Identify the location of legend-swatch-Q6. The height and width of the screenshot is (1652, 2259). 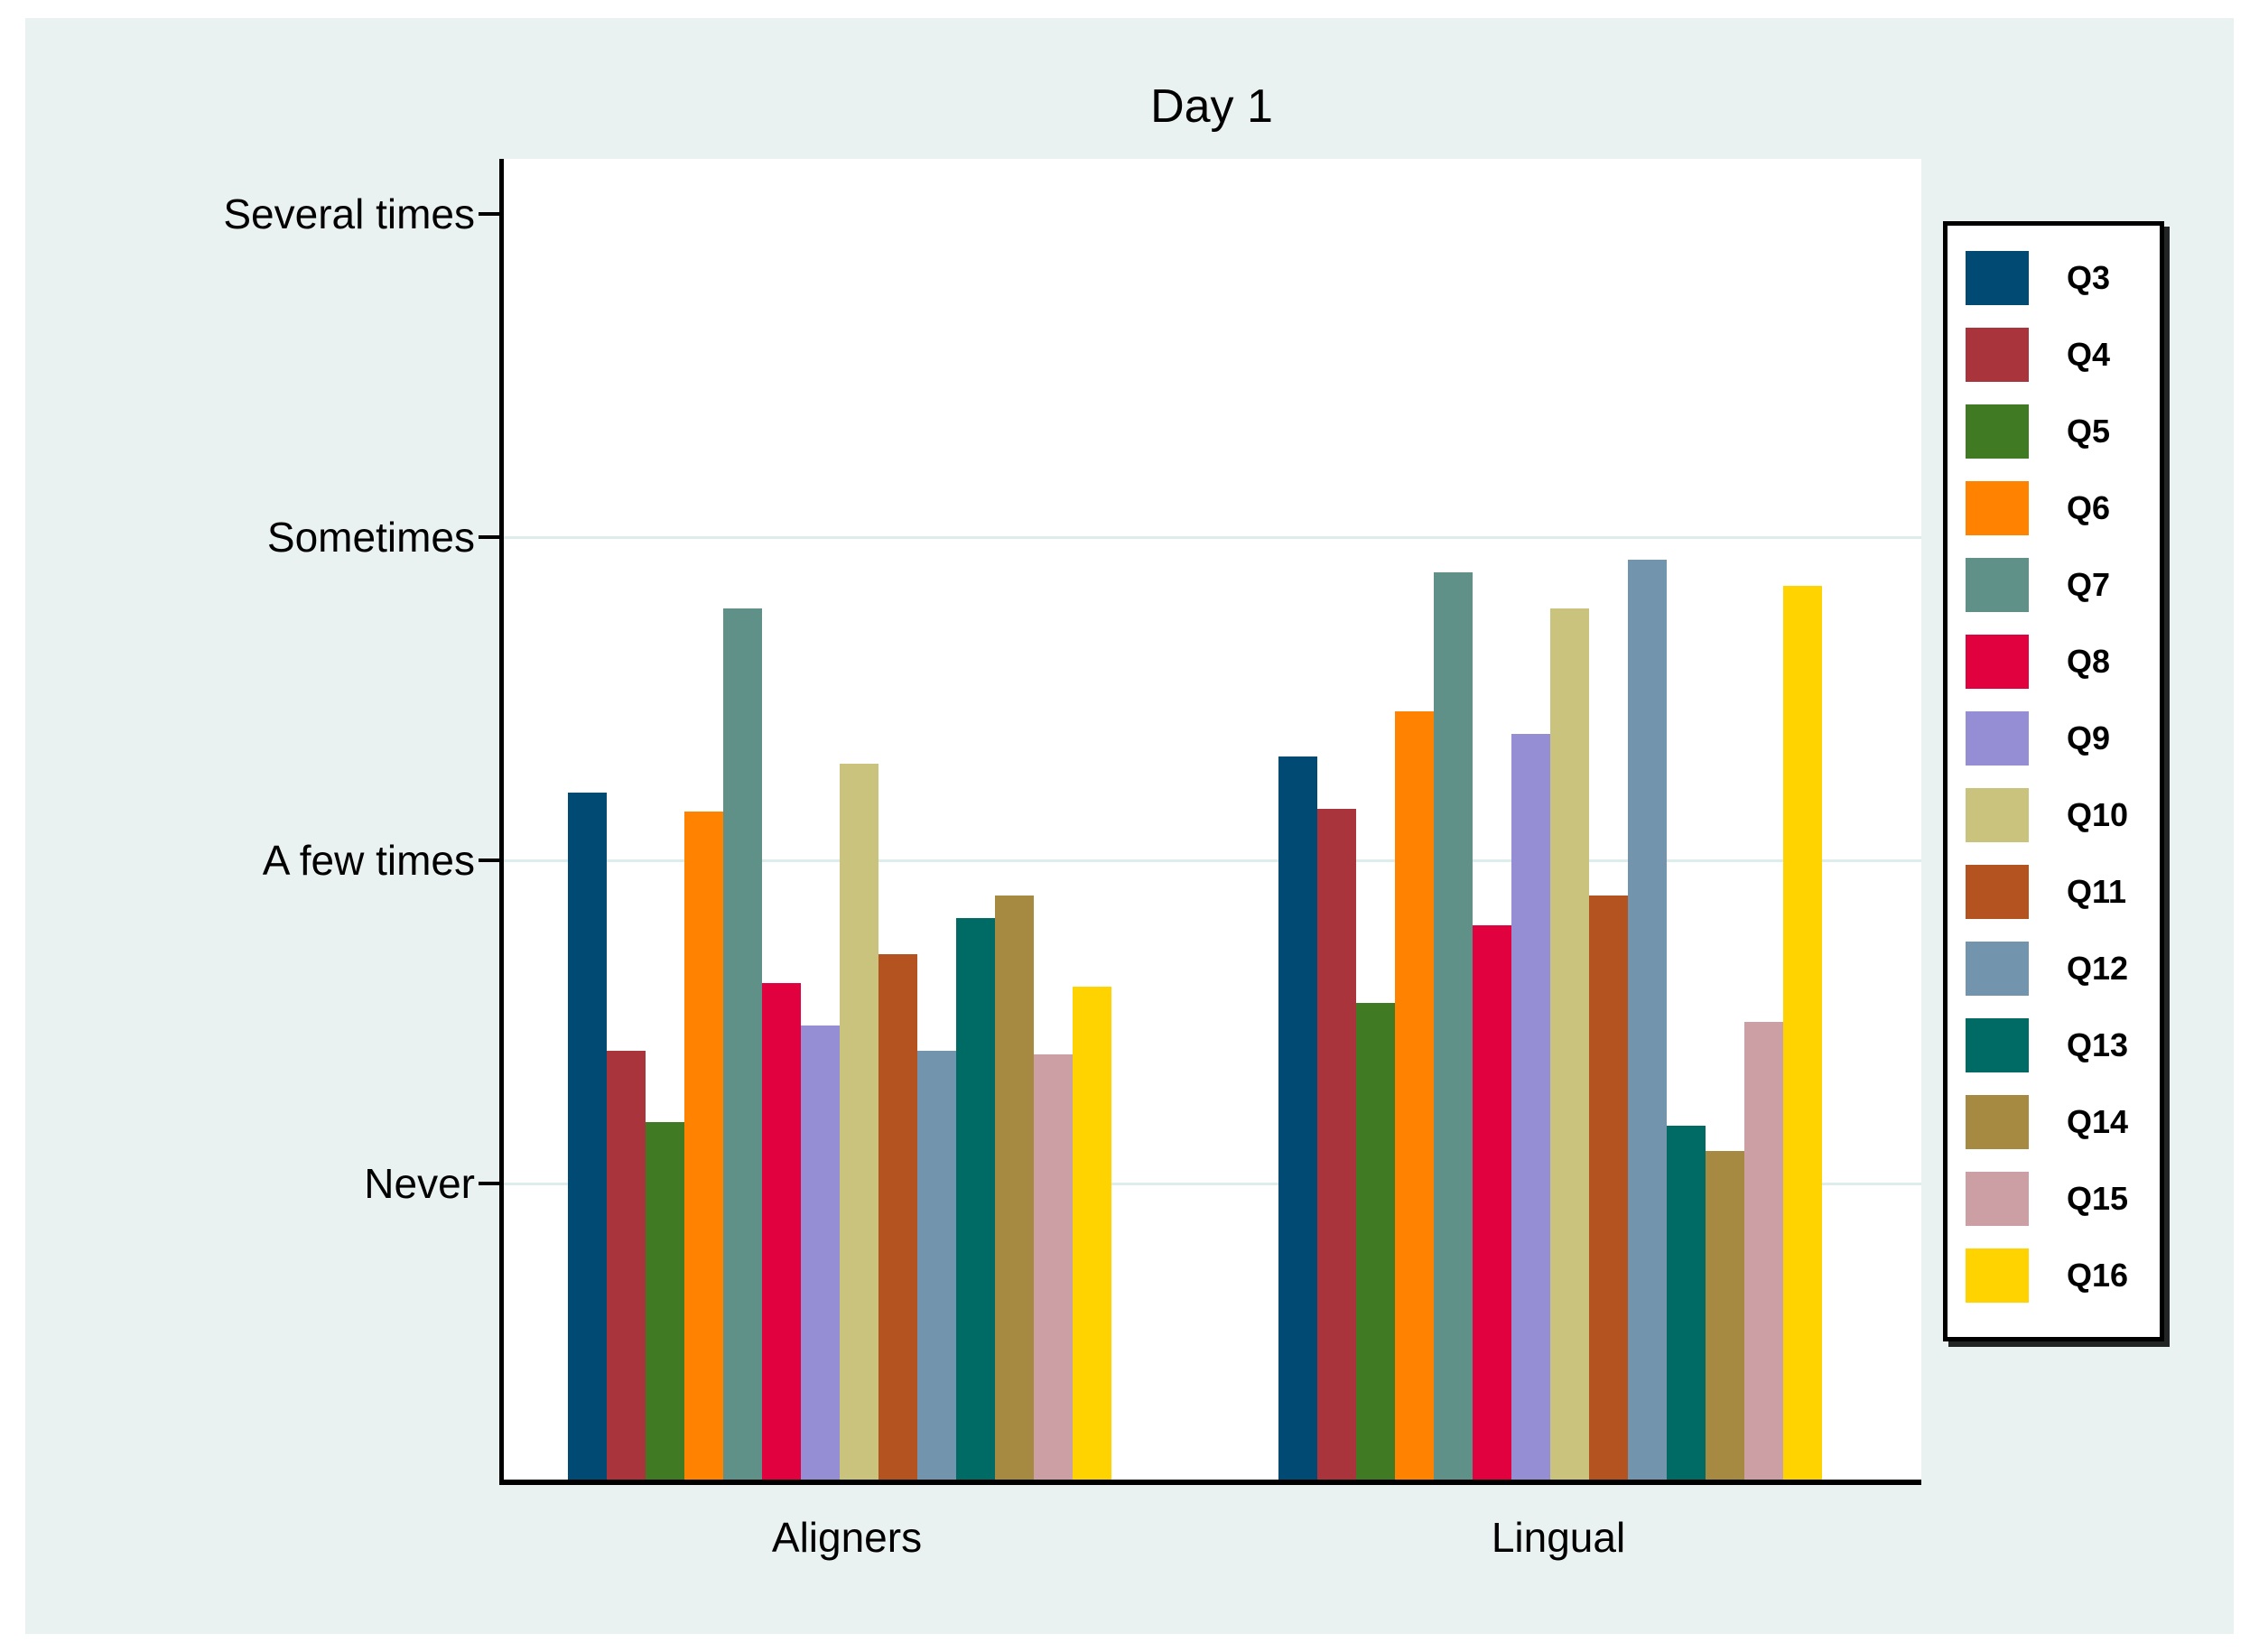
(1997, 508).